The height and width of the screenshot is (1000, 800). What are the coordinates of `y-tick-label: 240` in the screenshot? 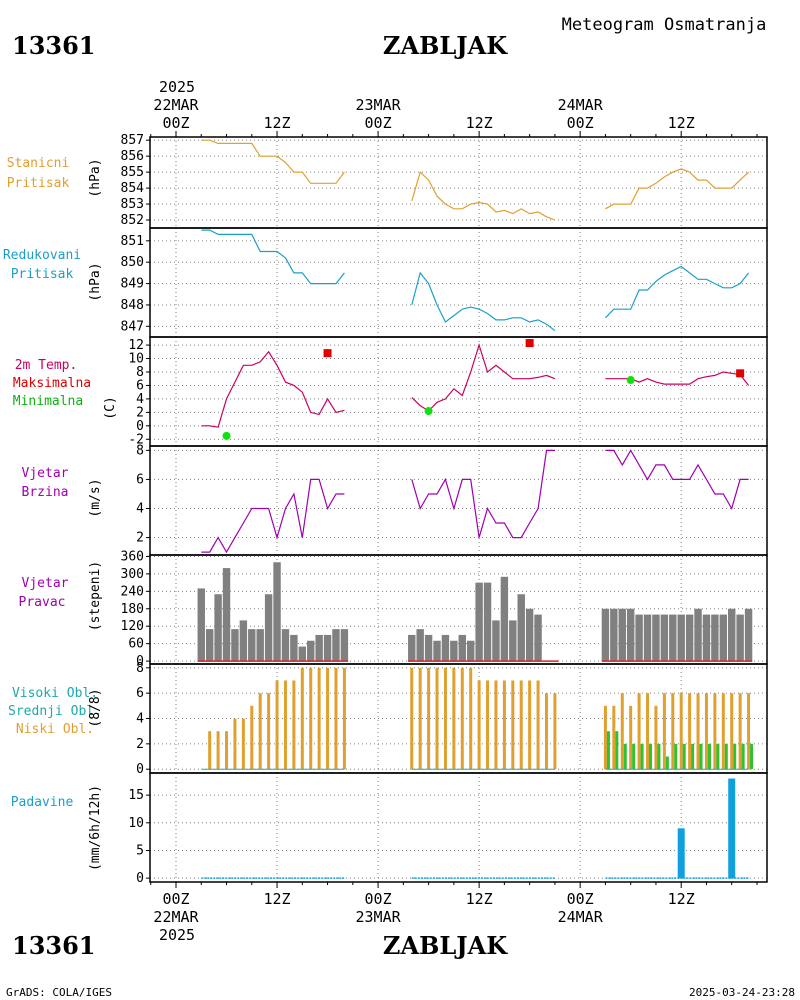 It's located at (132, 591).